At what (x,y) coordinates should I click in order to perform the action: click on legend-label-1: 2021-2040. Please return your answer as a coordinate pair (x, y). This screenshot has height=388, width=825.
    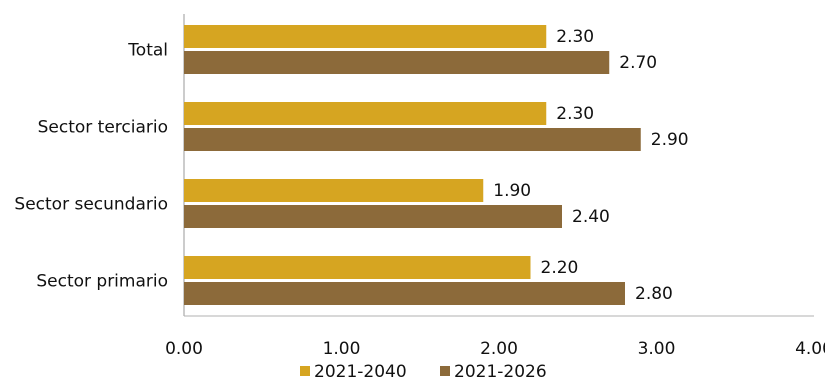
    Looking at the image, I should click on (360, 372).